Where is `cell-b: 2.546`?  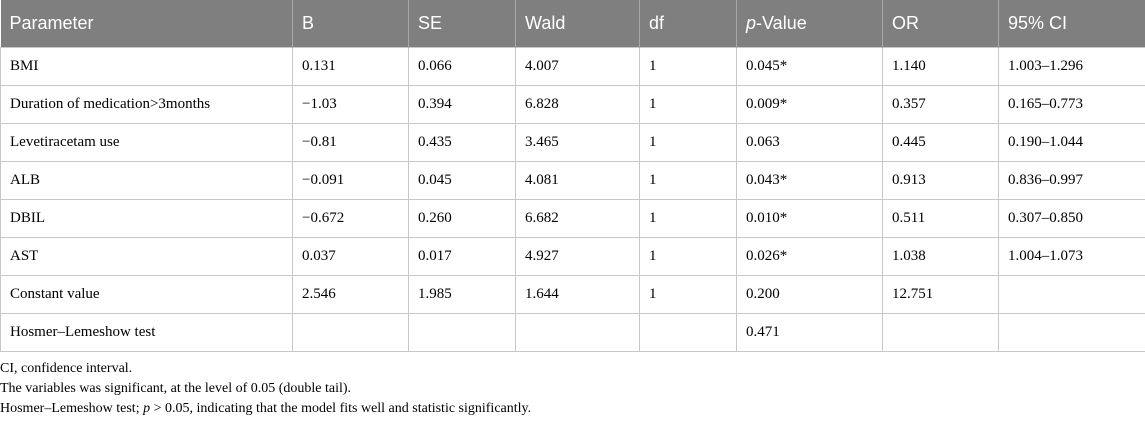 cell-b: 2.546 is located at coordinates (350, 294).